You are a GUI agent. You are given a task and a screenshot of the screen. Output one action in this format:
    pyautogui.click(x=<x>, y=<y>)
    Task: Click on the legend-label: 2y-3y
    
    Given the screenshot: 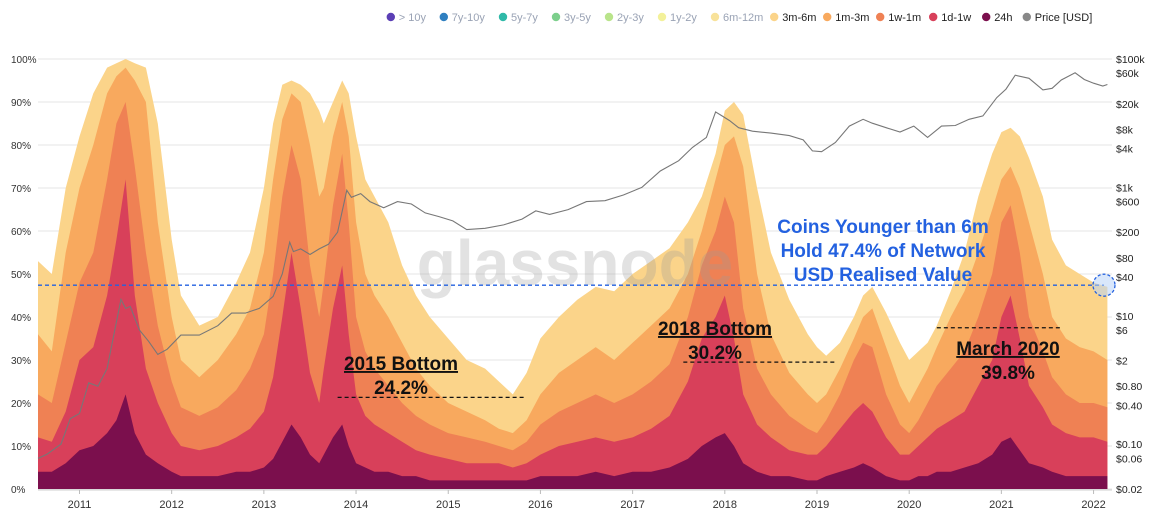 What is the action you would take?
    pyautogui.click(x=630, y=18)
    